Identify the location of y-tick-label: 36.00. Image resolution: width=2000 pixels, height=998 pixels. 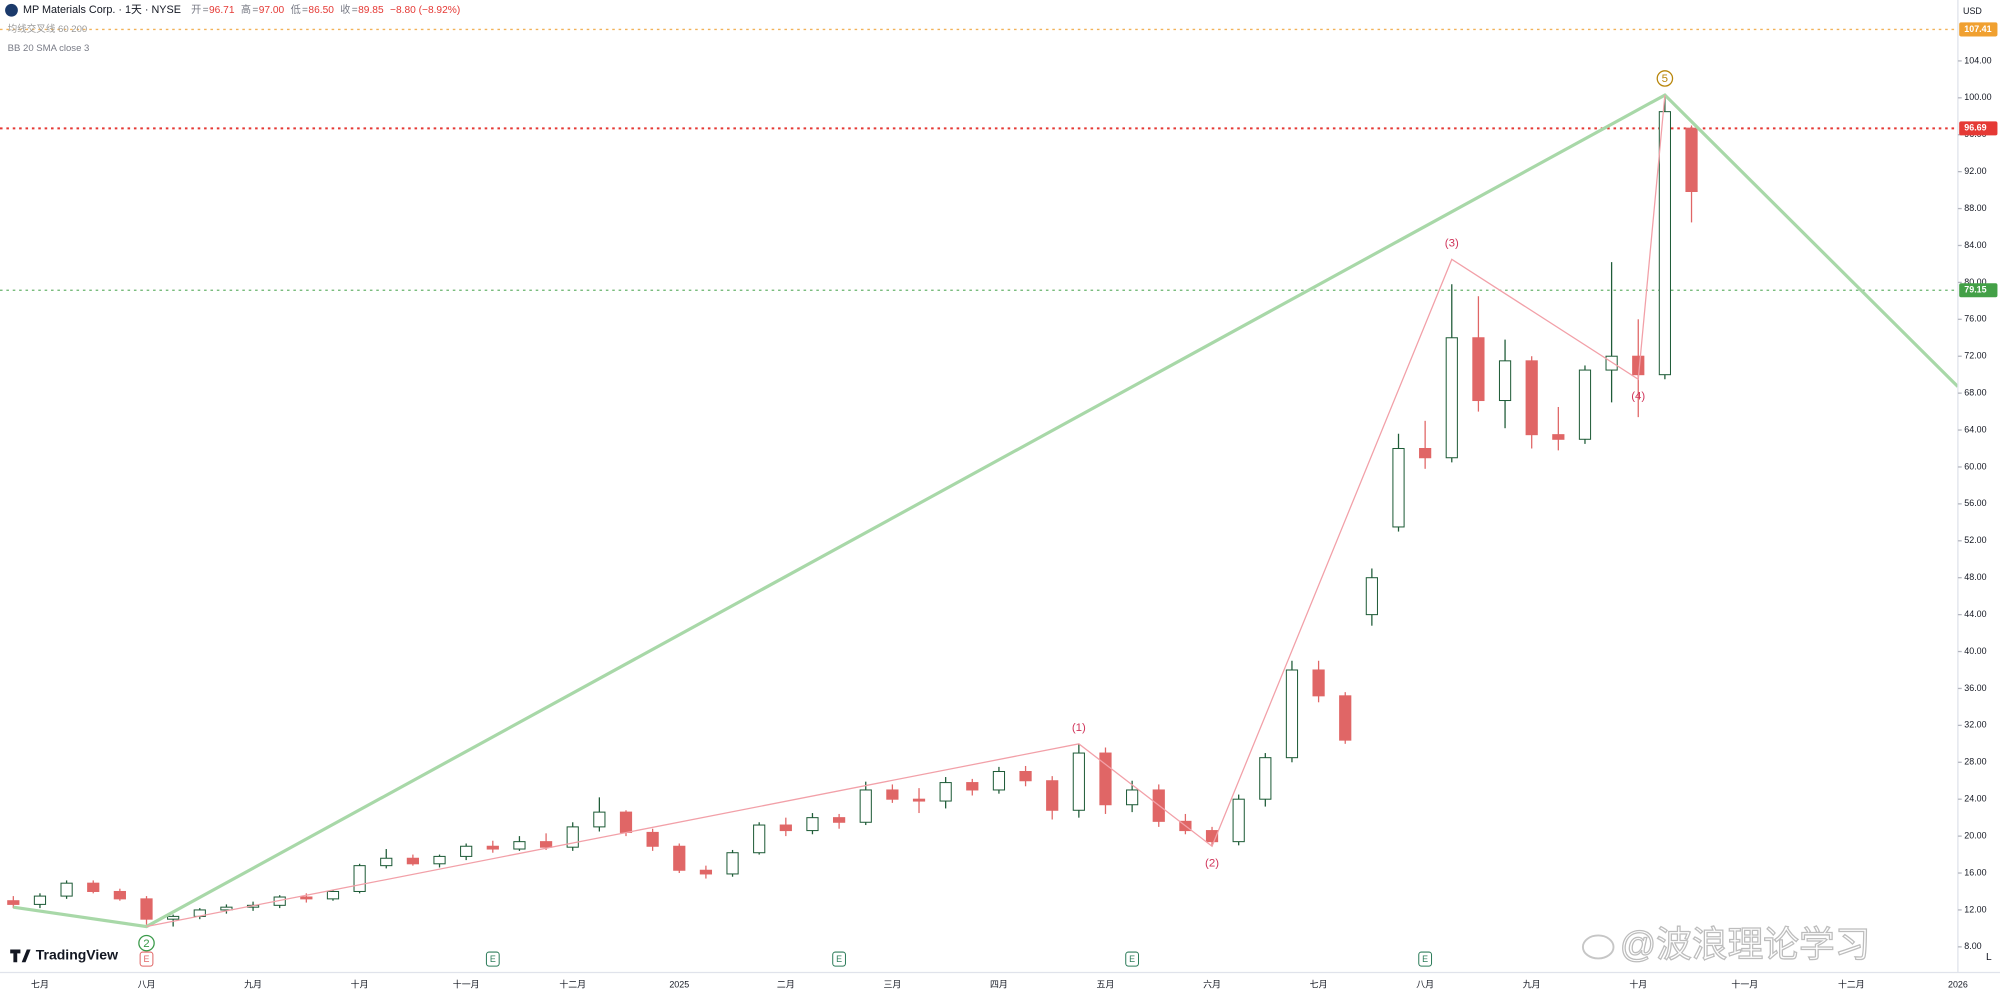
(1975, 688).